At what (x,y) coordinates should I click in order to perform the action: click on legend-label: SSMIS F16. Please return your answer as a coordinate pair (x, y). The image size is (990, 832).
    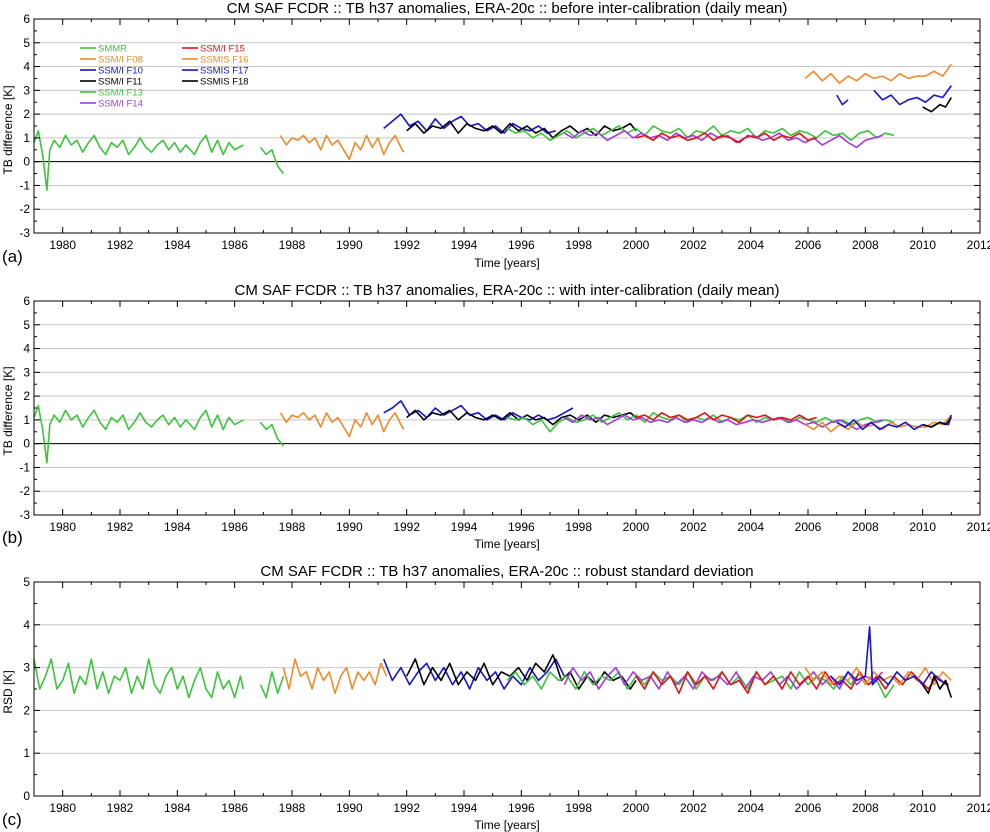
    Looking at the image, I should click on (224, 60).